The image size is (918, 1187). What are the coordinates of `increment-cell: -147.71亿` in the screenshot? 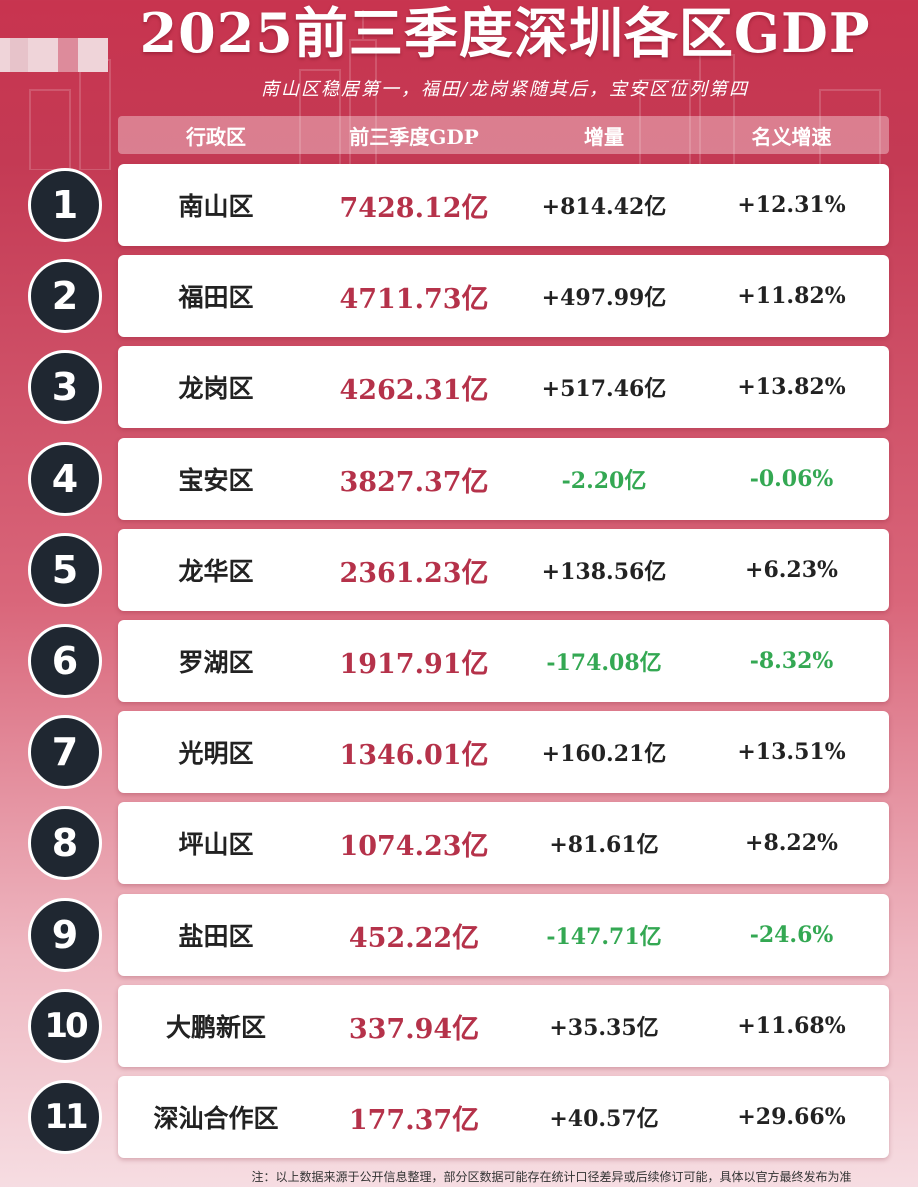 It's located at (604, 937).